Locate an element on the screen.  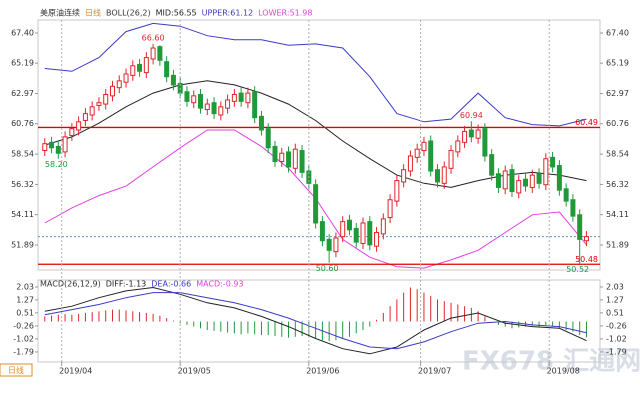
y-tick-label: -0.26 is located at coordinates (616, 325).